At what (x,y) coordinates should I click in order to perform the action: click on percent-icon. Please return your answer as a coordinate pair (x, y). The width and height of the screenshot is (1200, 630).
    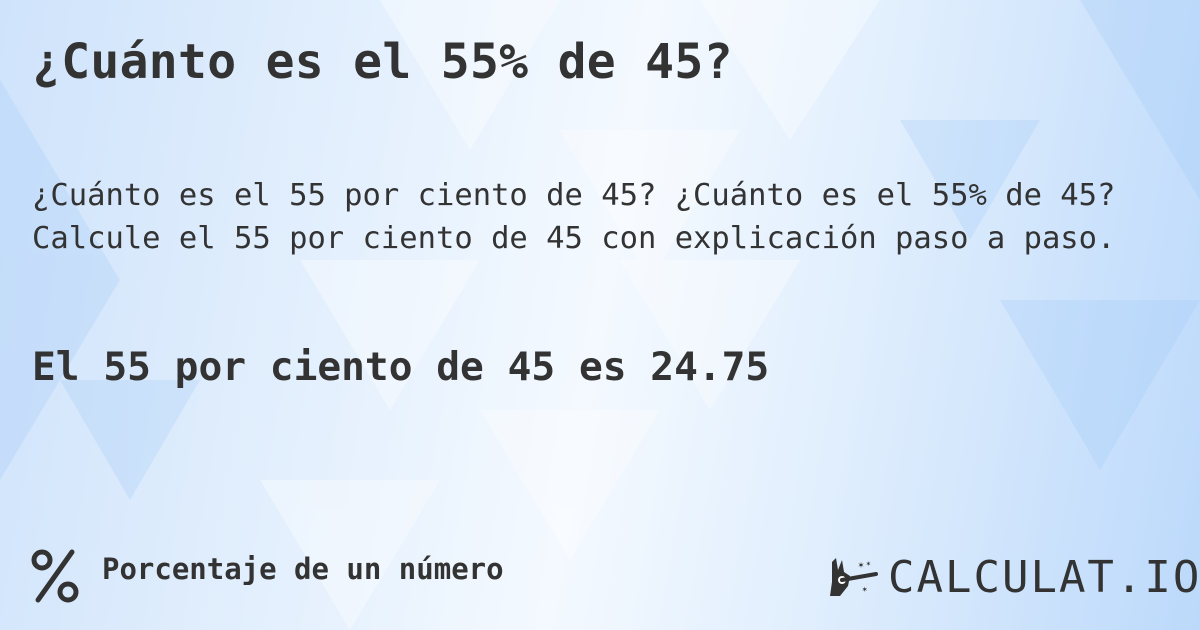
    Looking at the image, I should click on (55, 578).